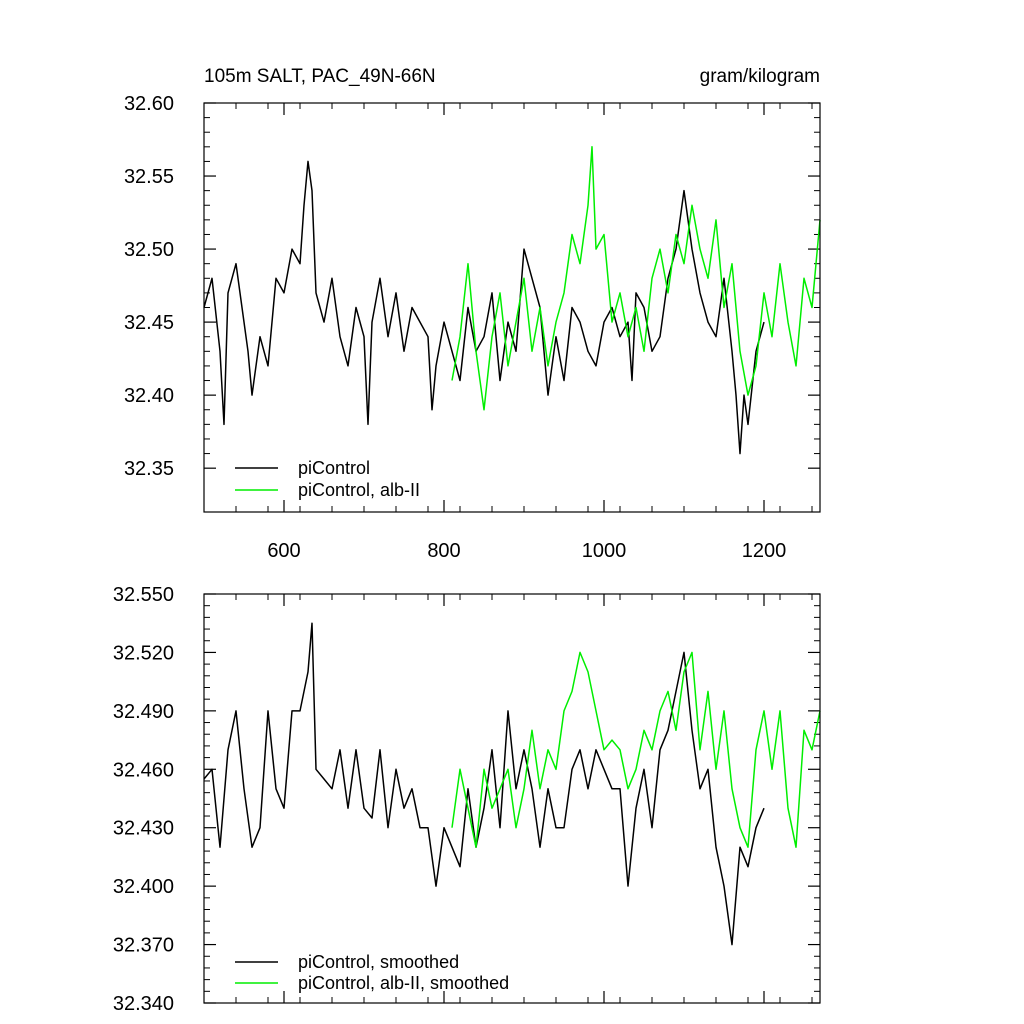 This screenshot has width=1024, height=1024. I want to click on chart-title: 105m SALT, PAC_49N-66N, so click(320, 76).